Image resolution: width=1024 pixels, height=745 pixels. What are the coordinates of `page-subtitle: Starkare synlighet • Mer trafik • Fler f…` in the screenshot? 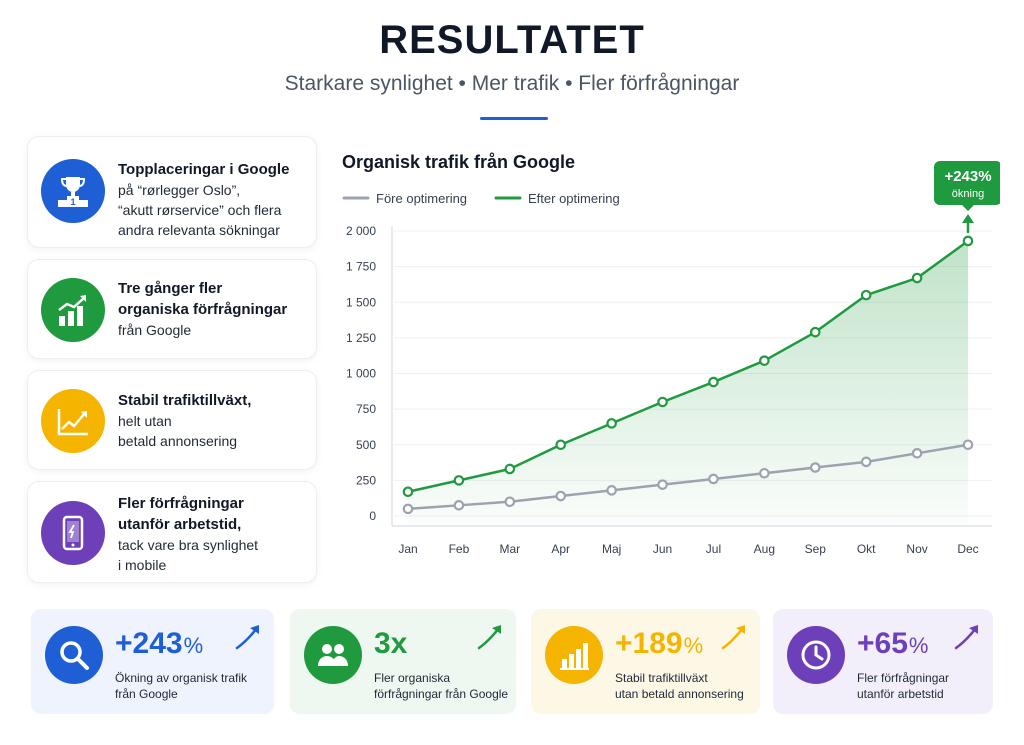 It's located at (512, 83).